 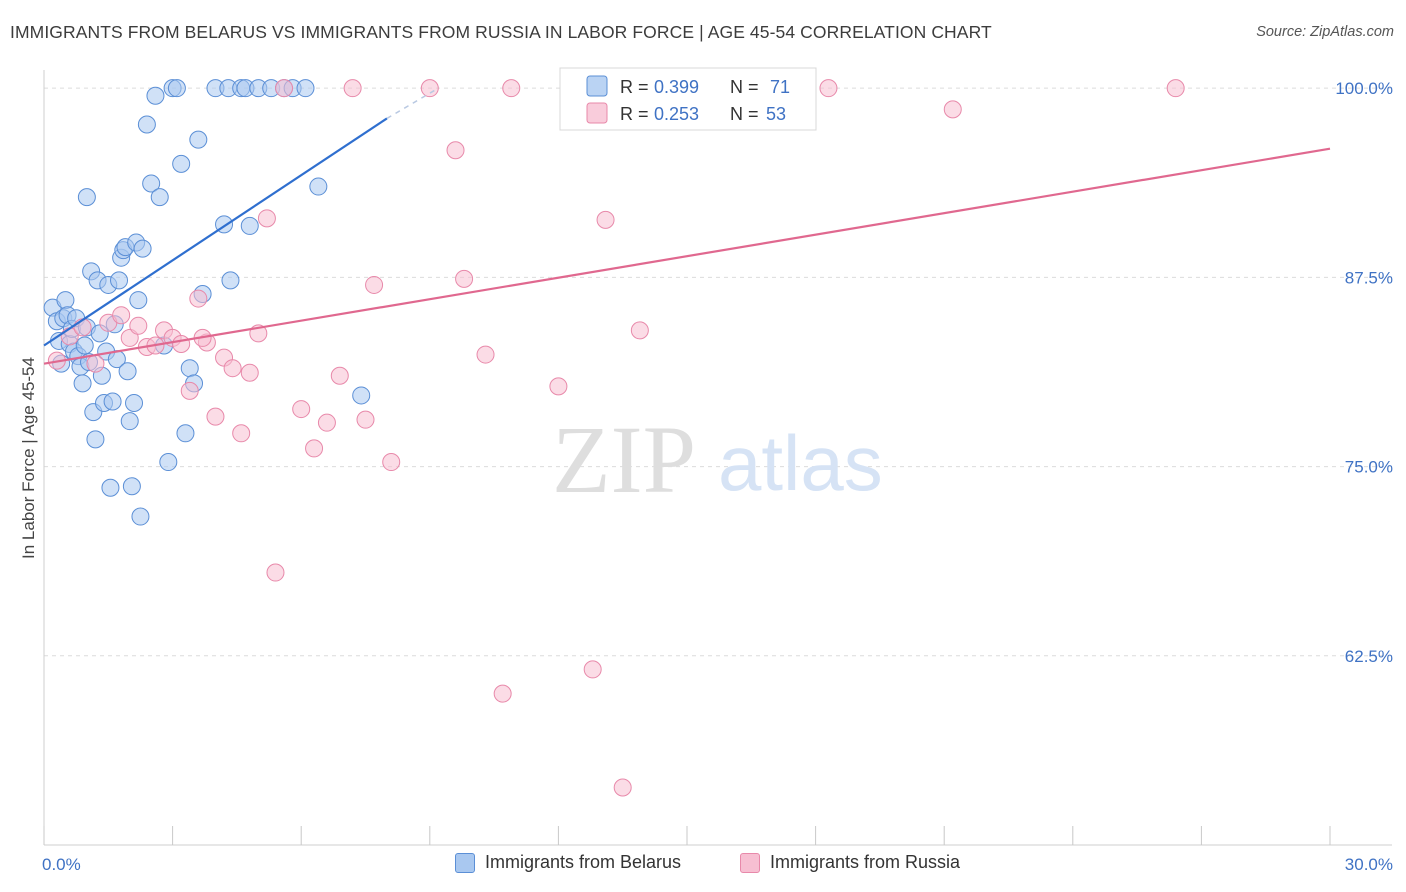 I want to click on watermark-atlas: atlas, so click(x=800, y=463).